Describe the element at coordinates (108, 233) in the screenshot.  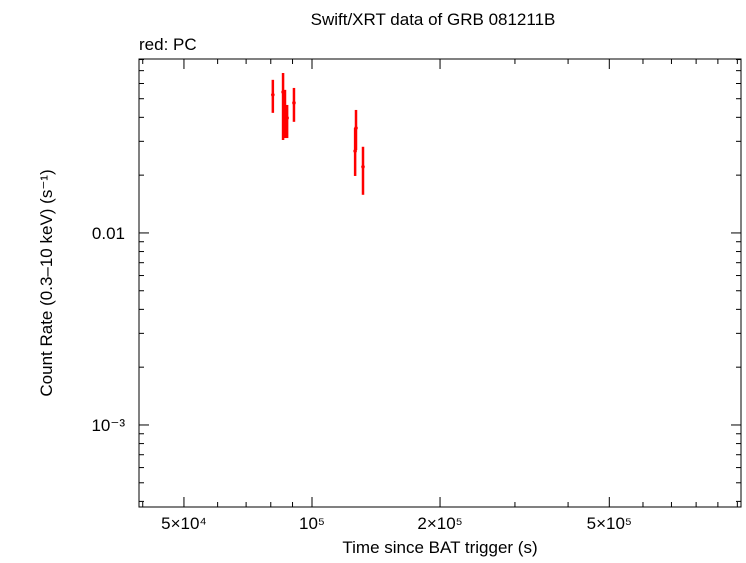
I see `y-tick-label: 0.01` at that location.